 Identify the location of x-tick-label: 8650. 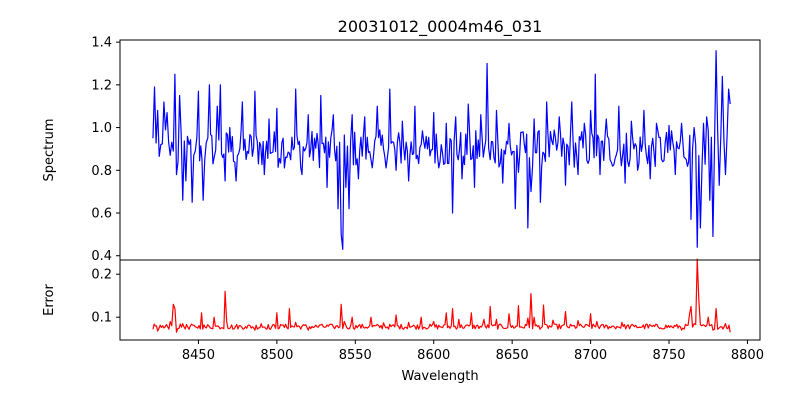
(512, 355).